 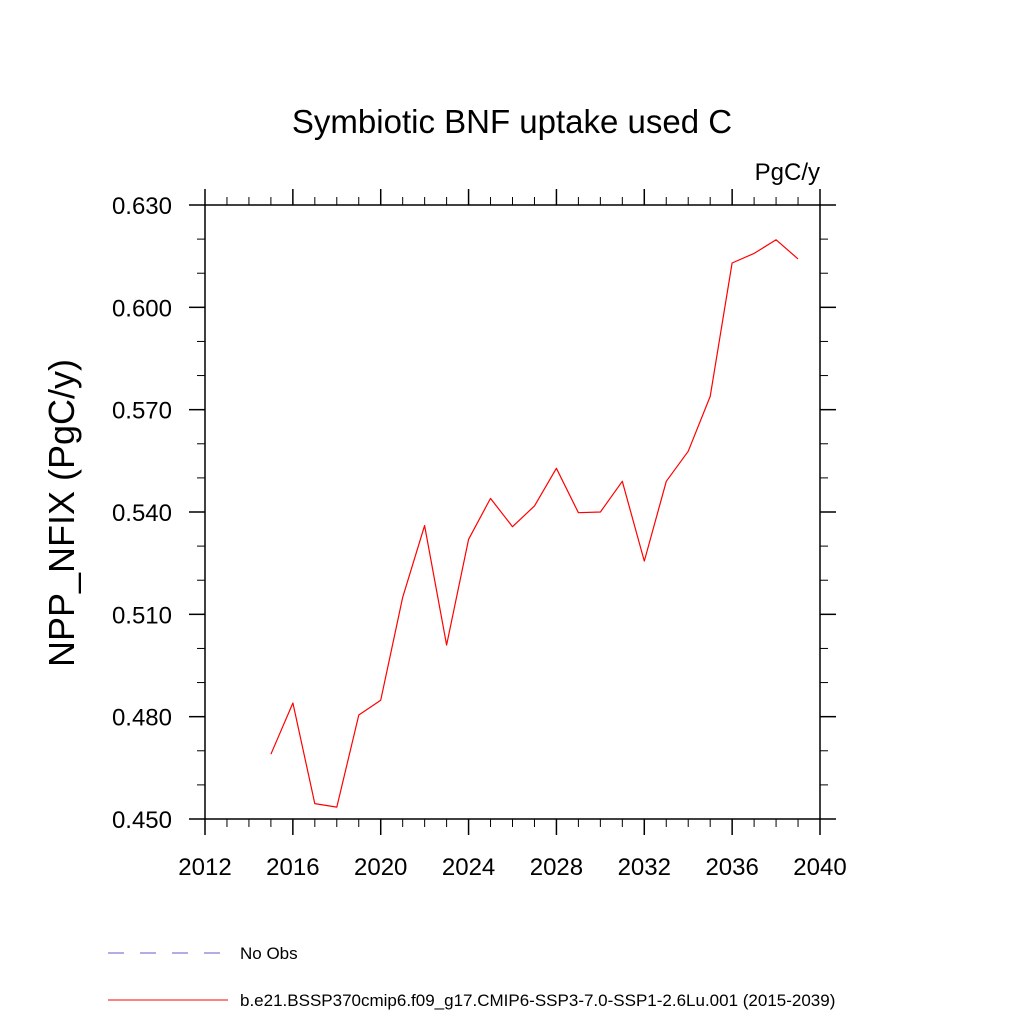 What do you see at coordinates (787, 172) in the screenshot?
I see `units-label: PgC/y` at bounding box center [787, 172].